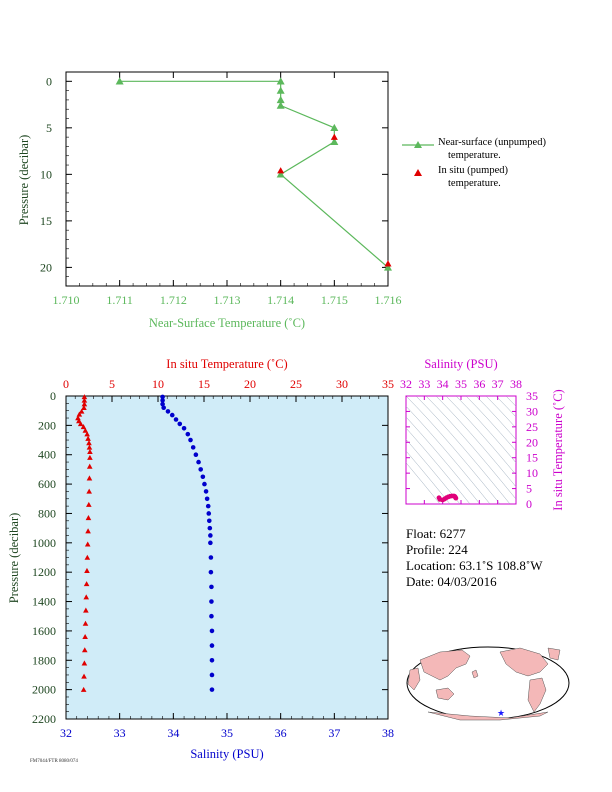  Describe the element at coordinates (447, 498) in the screenshot. I see `ts-points` at that location.